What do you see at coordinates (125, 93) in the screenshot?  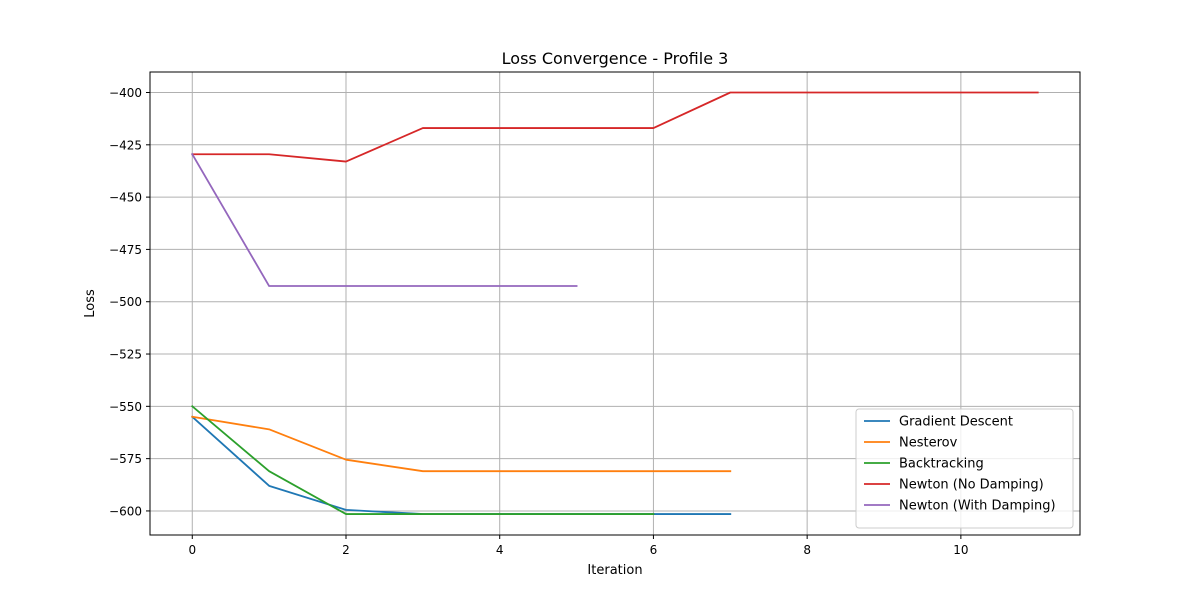 I see `y-tick-label: −400` at bounding box center [125, 93].